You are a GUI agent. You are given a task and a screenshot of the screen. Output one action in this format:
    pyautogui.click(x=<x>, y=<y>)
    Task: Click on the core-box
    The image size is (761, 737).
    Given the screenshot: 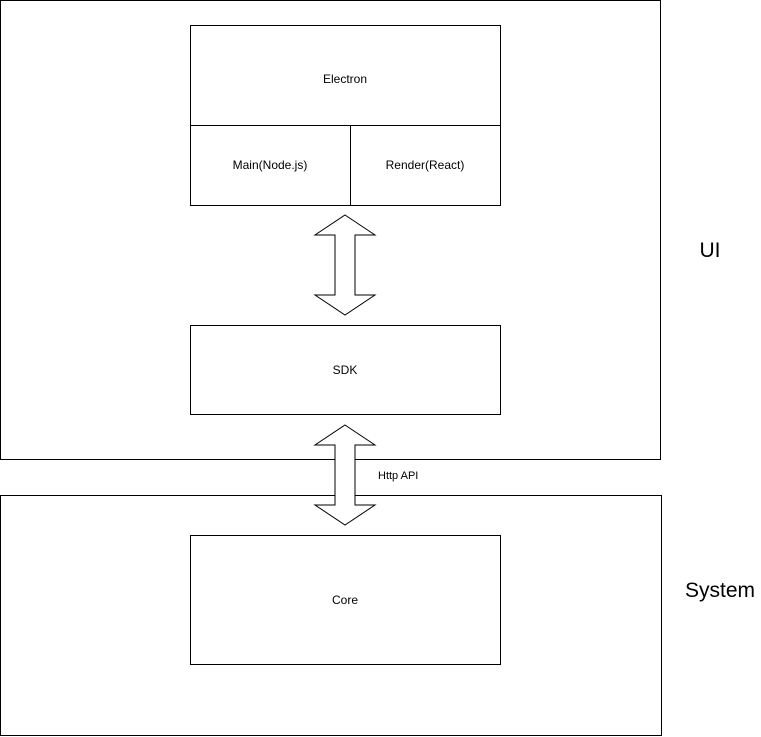 What is the action you would take?
    pyautogui.click(x=345, y=600)
    